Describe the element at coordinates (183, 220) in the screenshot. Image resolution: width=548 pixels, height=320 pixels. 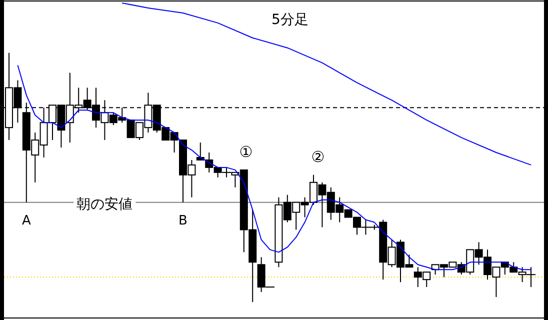
I see `x-tick-label: B` at that location.